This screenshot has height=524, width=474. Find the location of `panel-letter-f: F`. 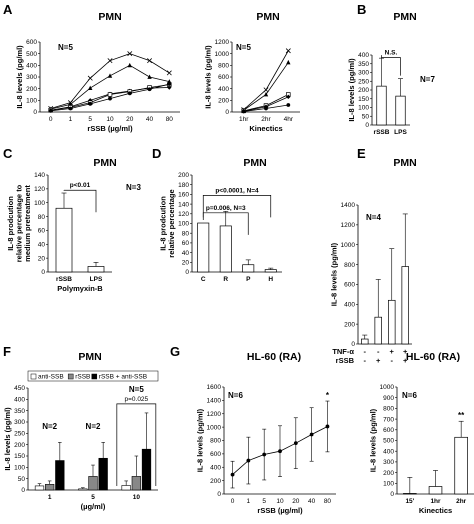

panel-letter-f: F is located at coordinates (7, 351).